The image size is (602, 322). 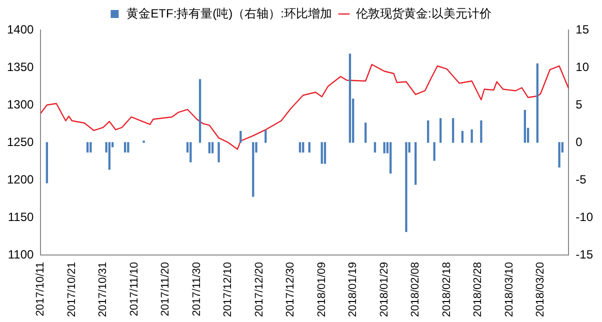 What do you see at coordinates (21, 254) in the screenshot?
I see `y-tick-label: 1100` at bounding box center [21, 254].